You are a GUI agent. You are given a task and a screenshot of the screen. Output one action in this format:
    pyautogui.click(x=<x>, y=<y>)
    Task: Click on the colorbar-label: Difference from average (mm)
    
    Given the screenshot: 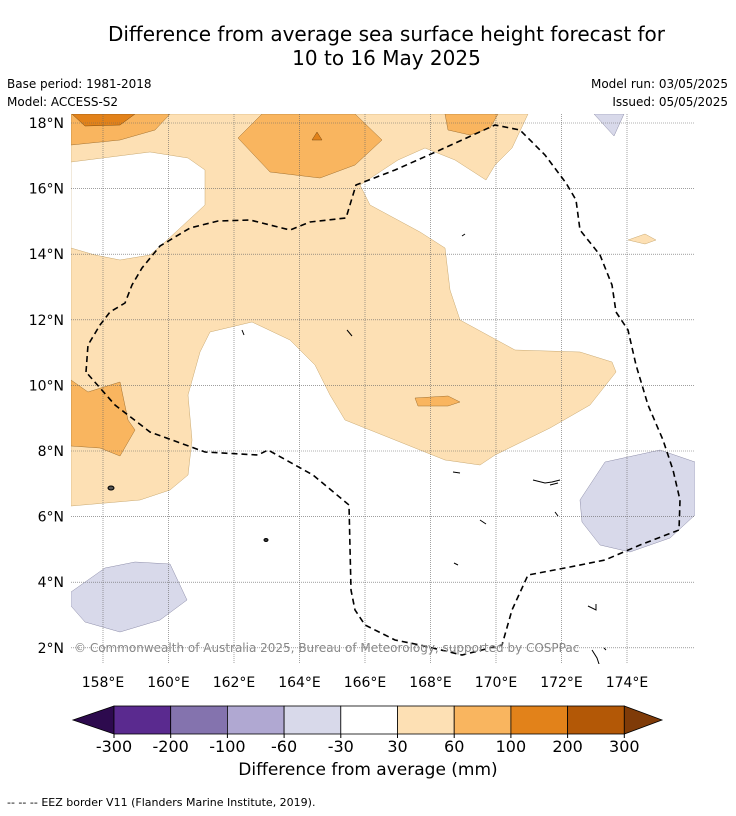 What is the action you would take?
    pyautogui.click(x=368, y=770)
    